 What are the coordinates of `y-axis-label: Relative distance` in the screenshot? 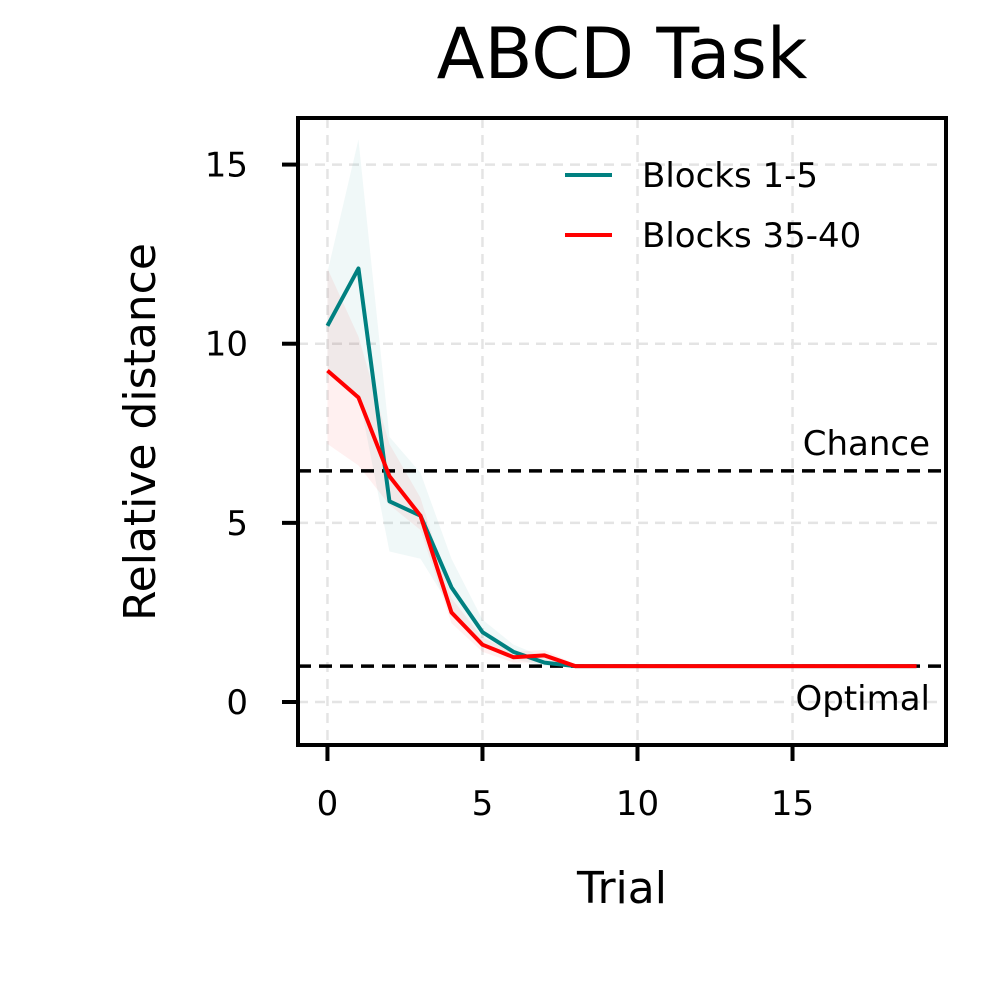 It's located at (140, 432).